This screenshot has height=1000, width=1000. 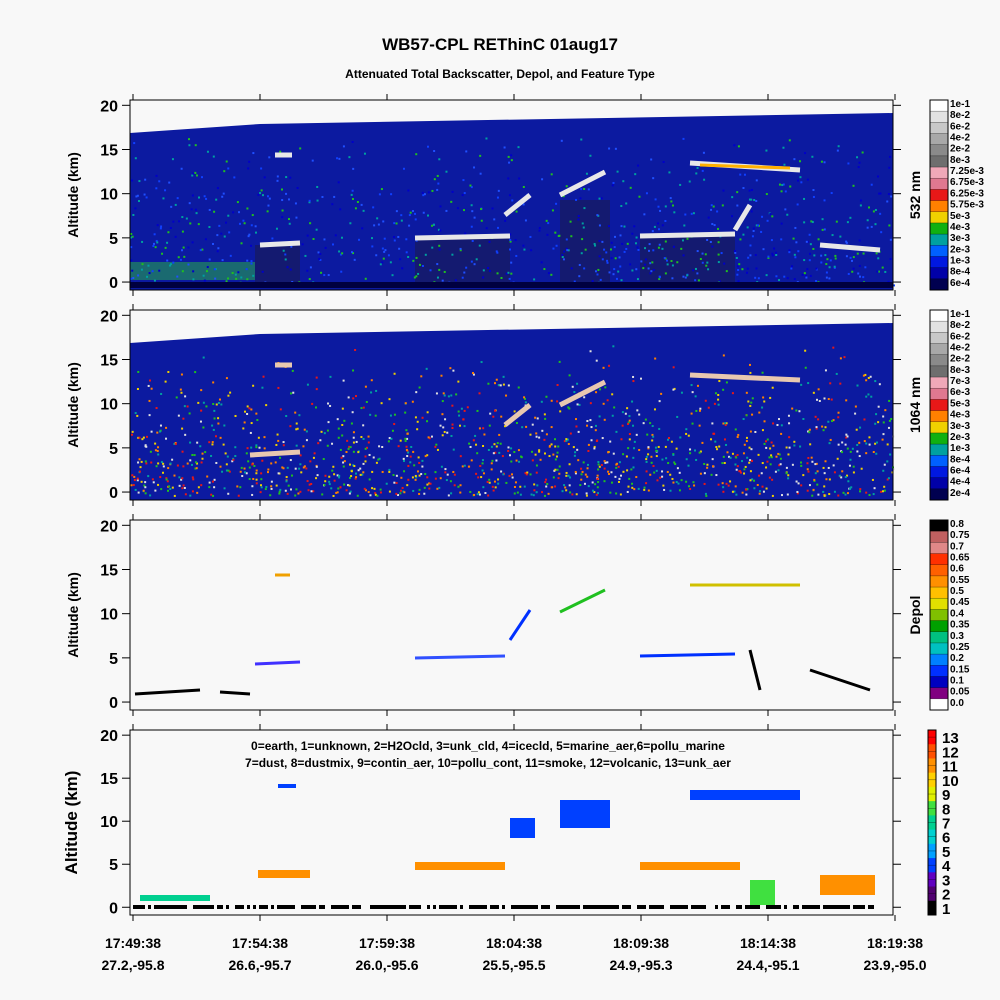 What do you see at coordinates (960, 669) in the screenshot?
I see `colorbar-label: 0.15` at bounding box center [960, 669].